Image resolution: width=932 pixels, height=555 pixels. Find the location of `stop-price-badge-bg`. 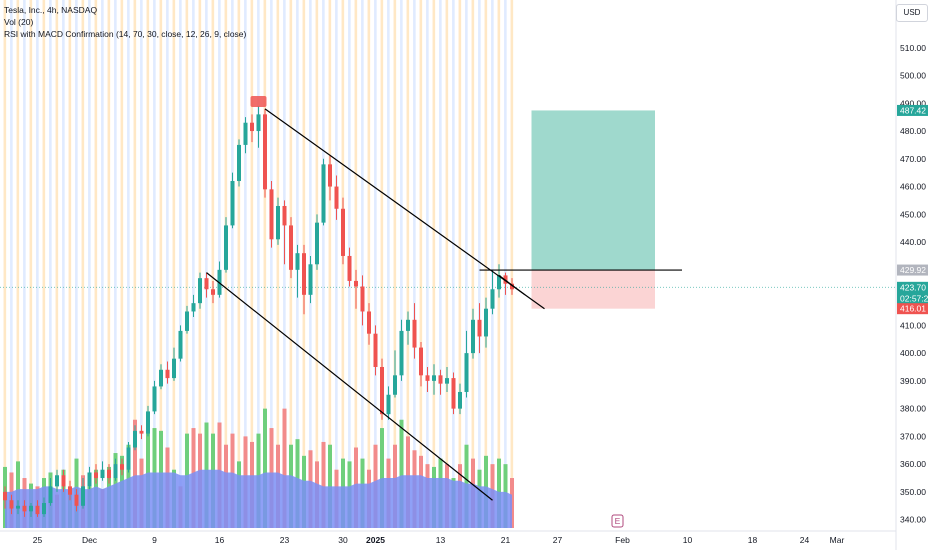

stop-price-badge-bg is located at coordinates (912, 309).